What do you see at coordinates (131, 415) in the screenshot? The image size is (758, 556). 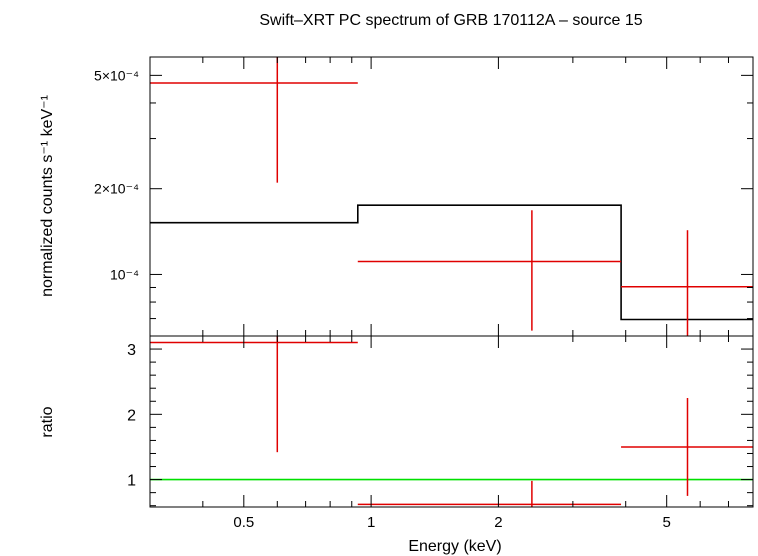 I see `ratio-y-tick-label: 2` at bounding box center [131, 415].